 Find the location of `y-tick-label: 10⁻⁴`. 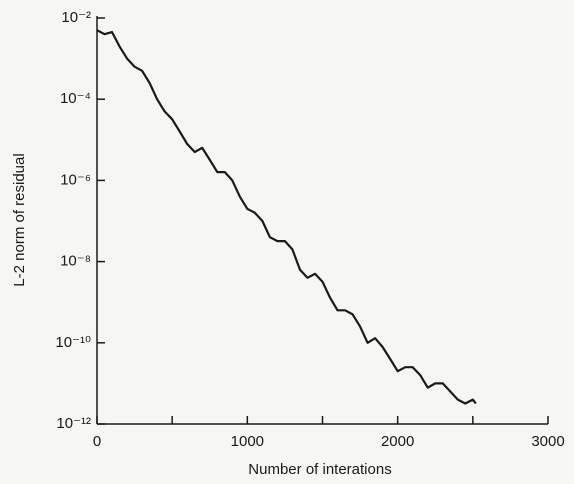

y-tick-label: 10⁻⁴ is located at coordinates (75, 98).